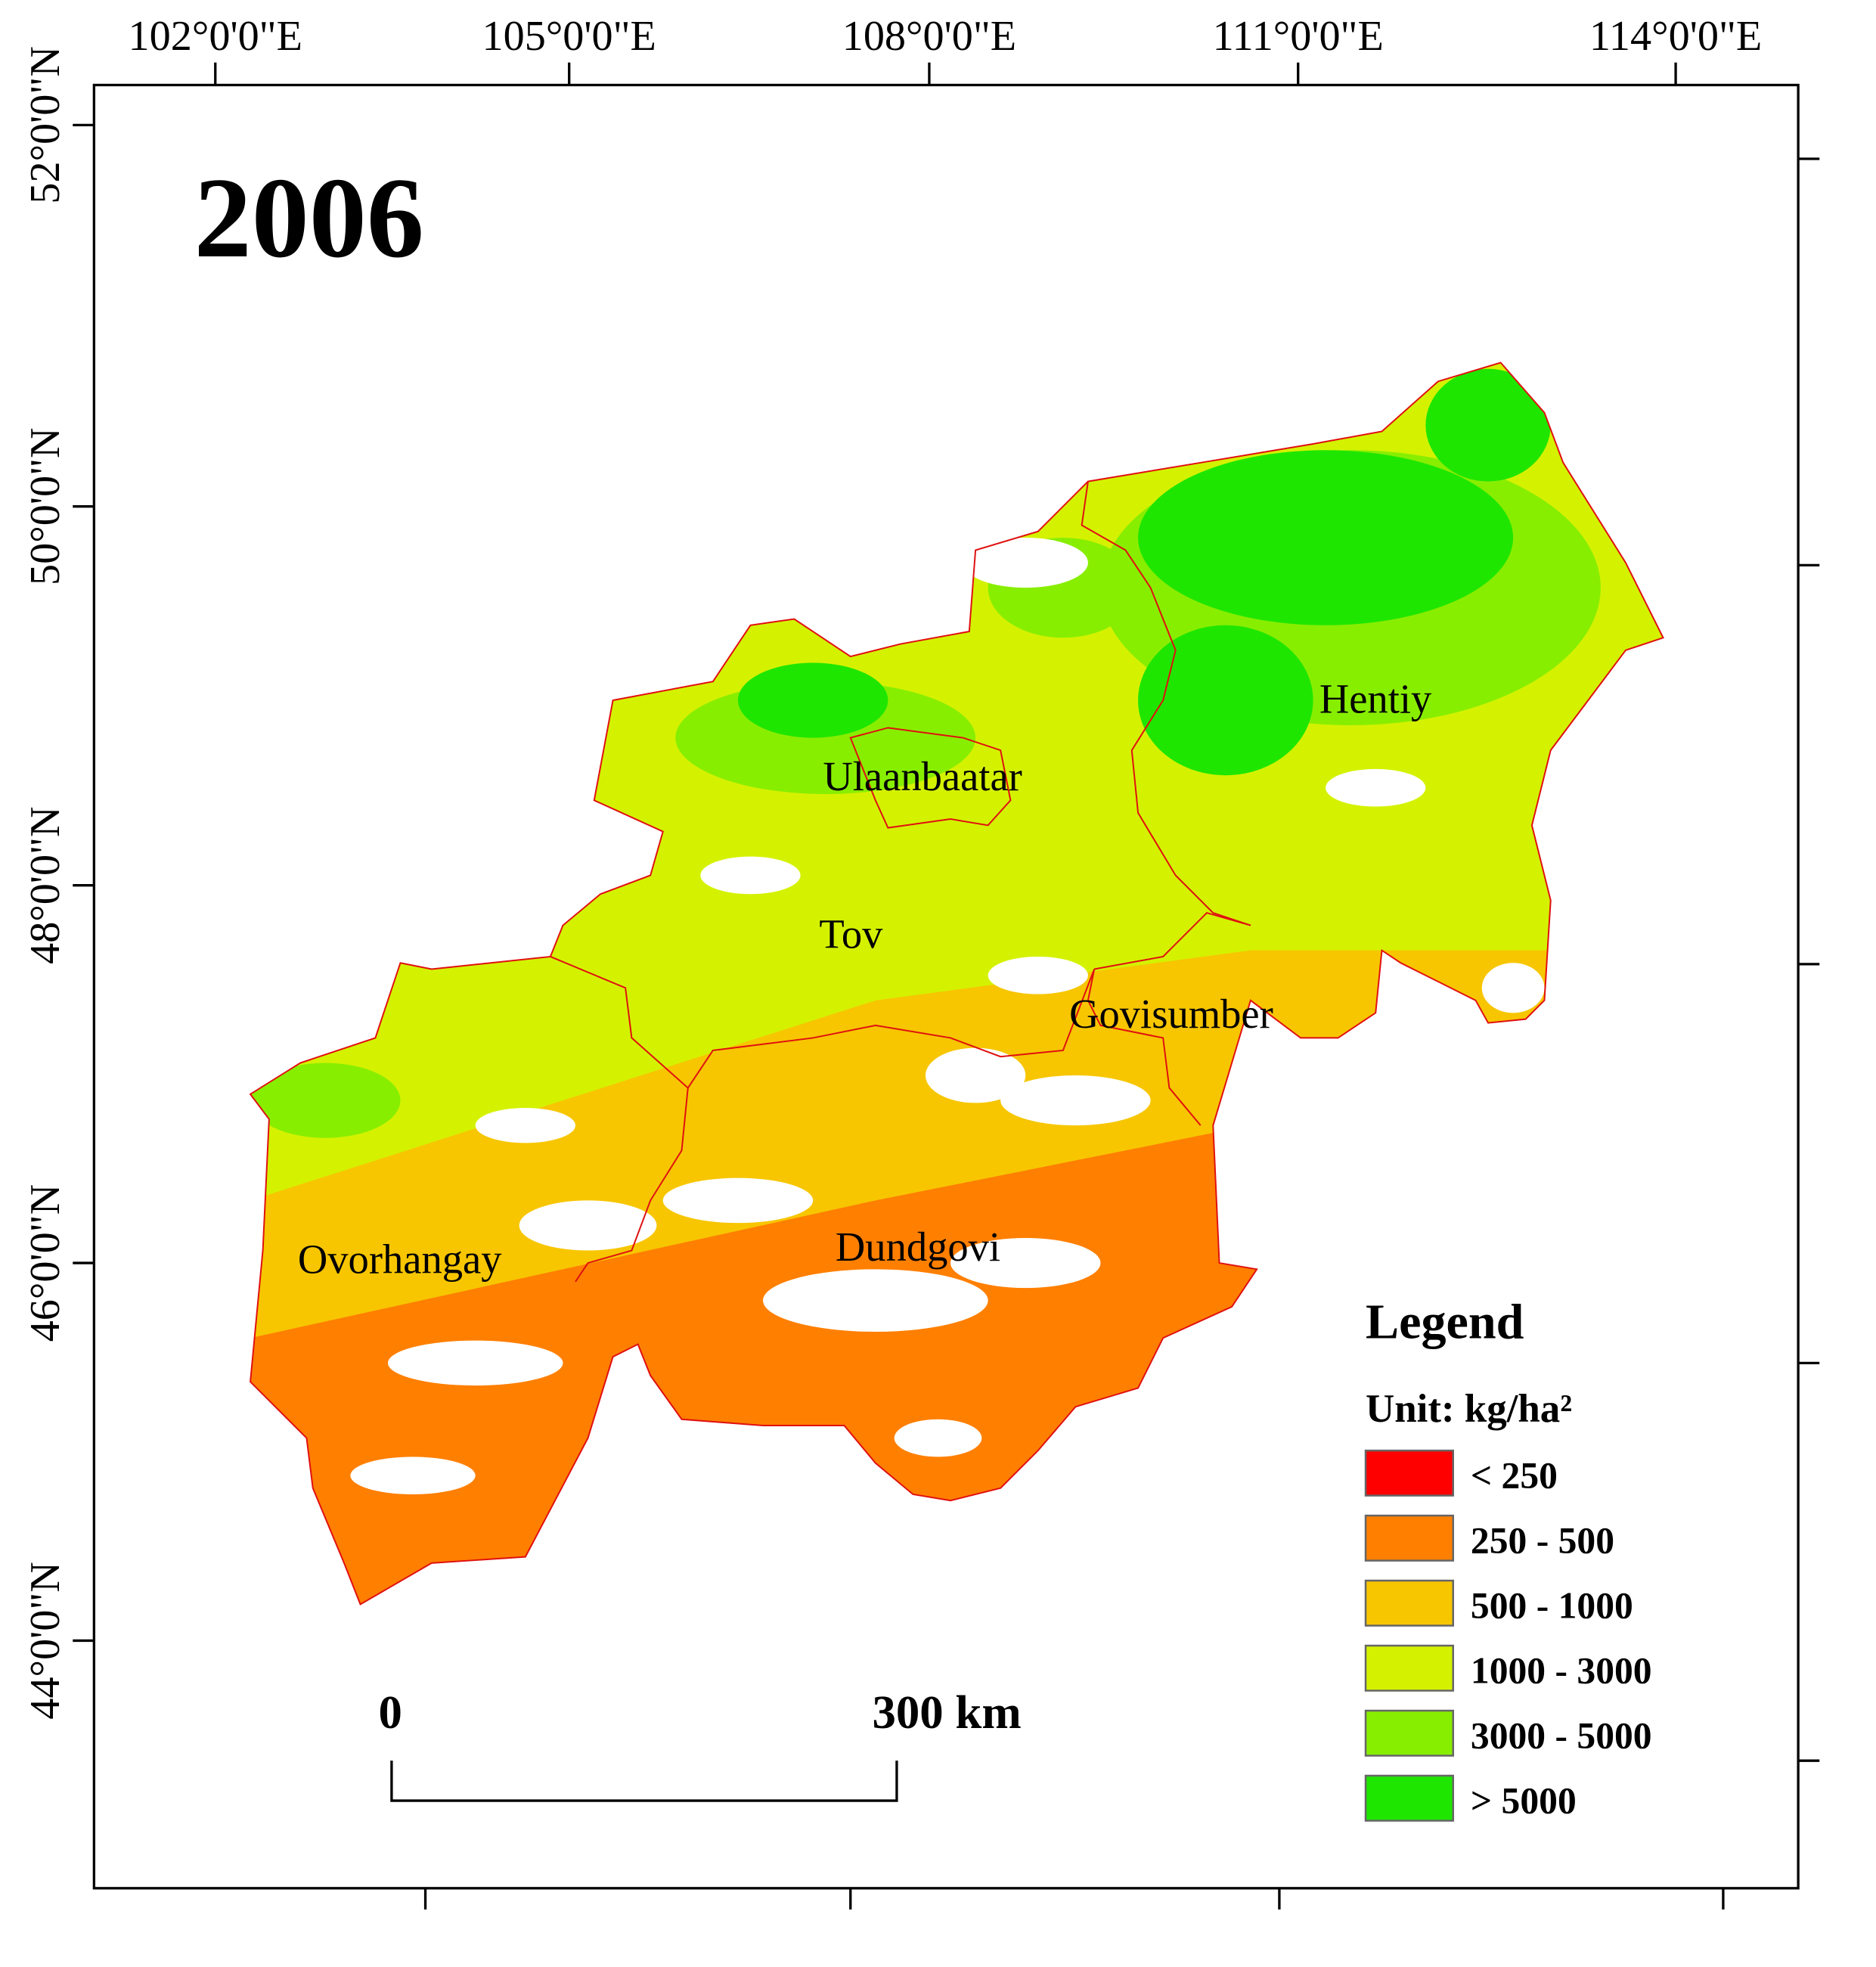 Image resolution: width=1876 pixels, height=1967 pixels. Describe the element at coordinates (1469, 1409) in the screenshot. I see `legend-unit: Unit: kg/ha²` at that location.